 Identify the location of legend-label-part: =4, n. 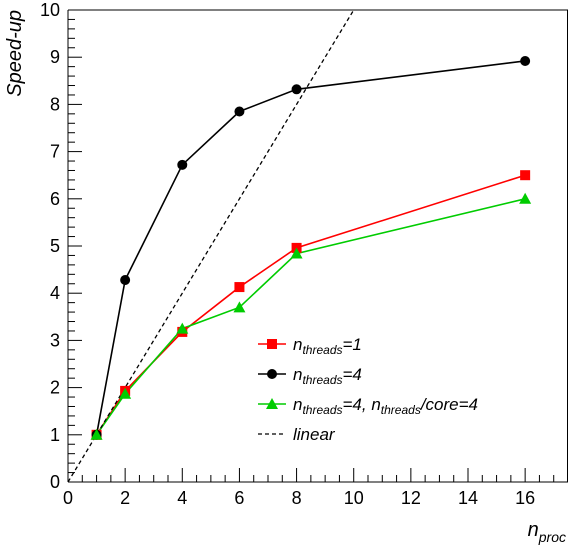
(362, 404).